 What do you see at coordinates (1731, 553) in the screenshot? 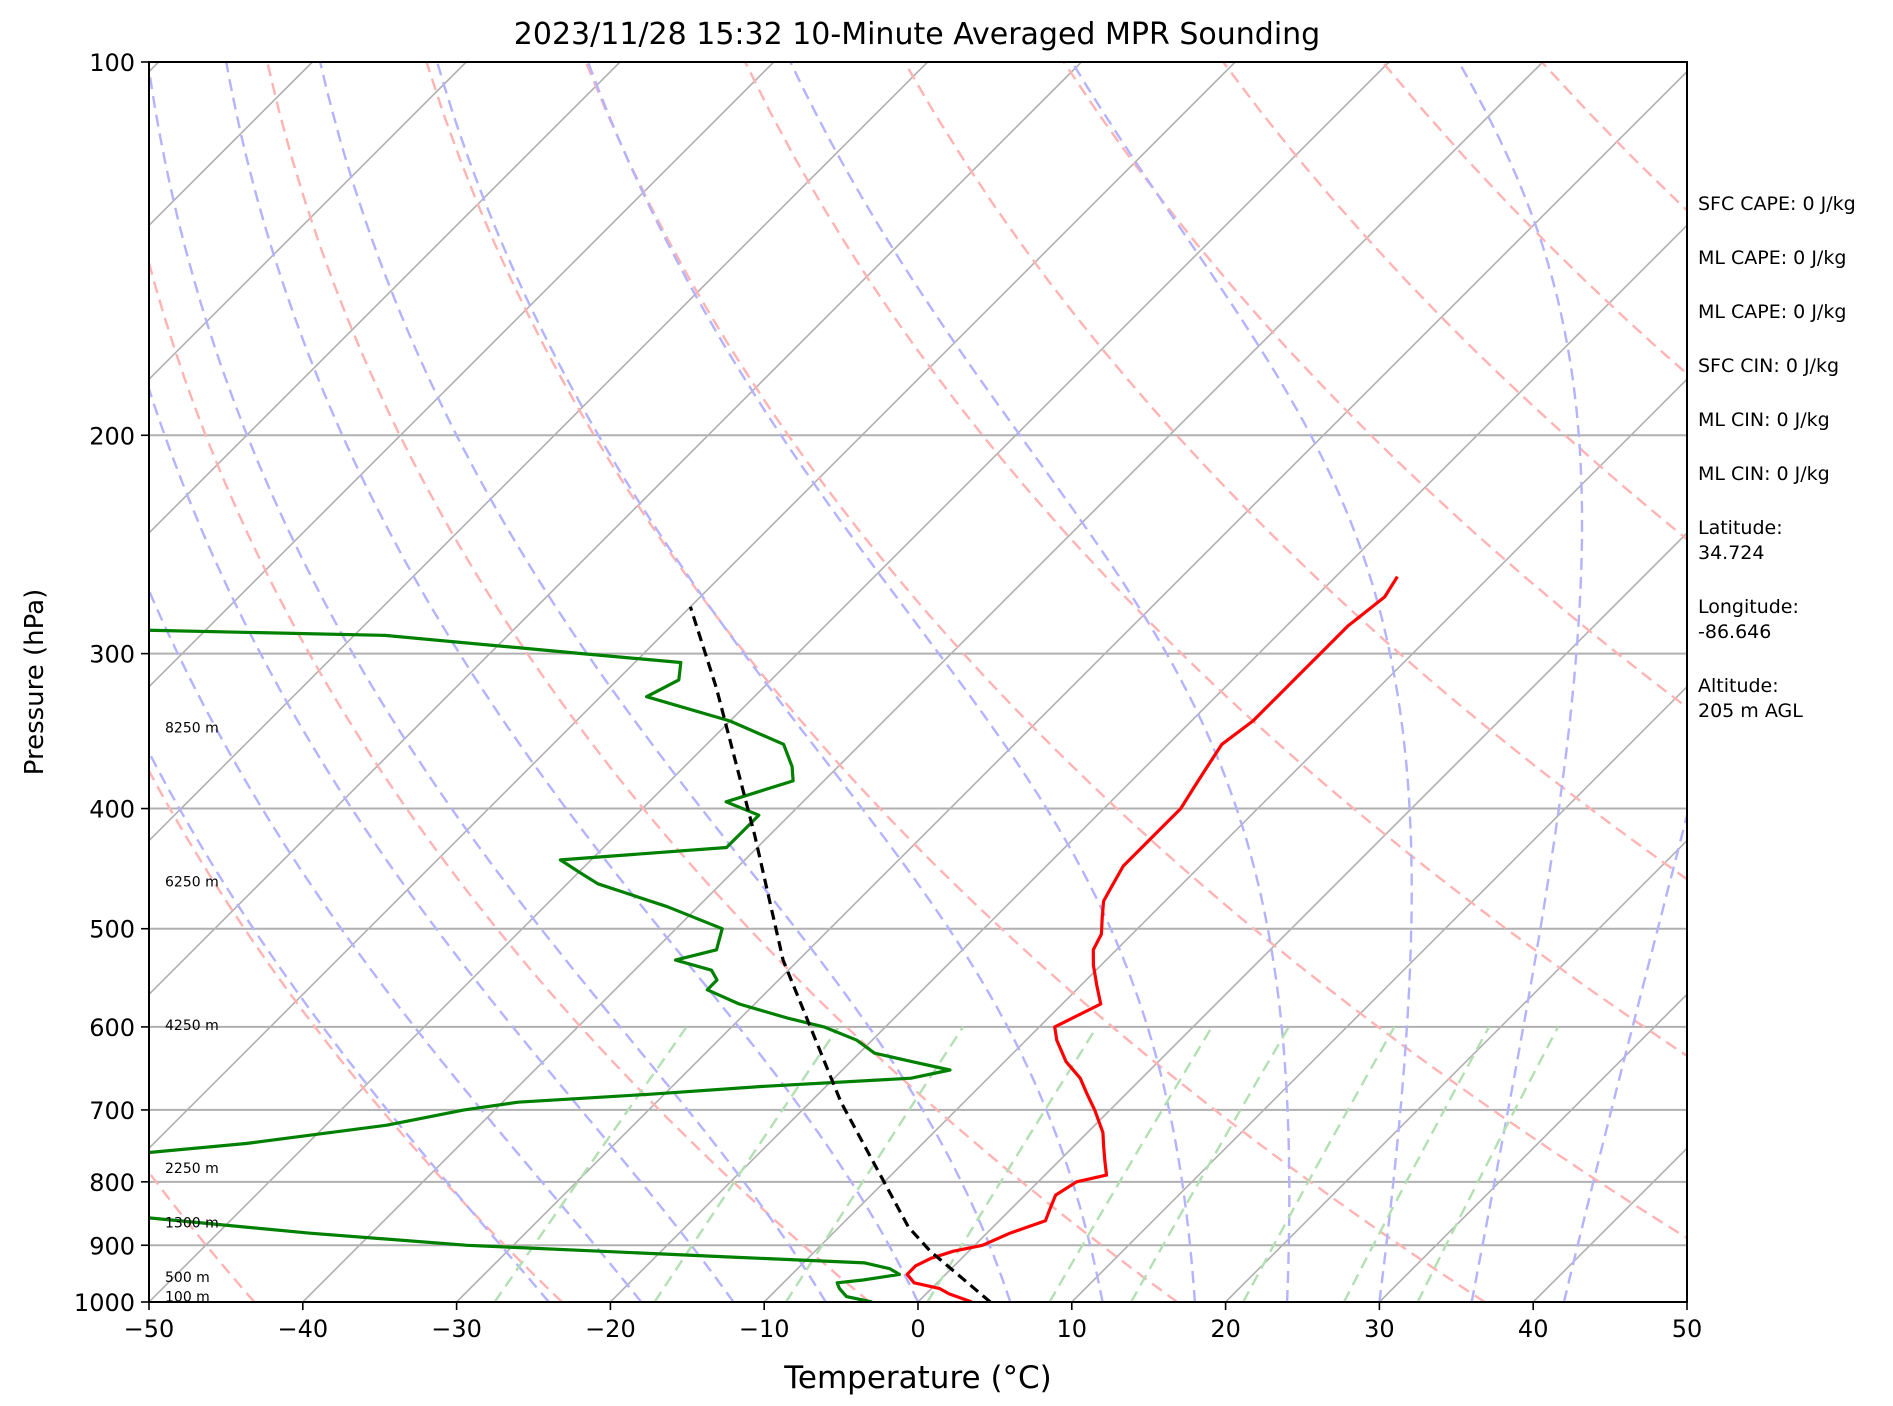
I see `stat-lat-value: 34.724` at bounding box center [1731, 553].